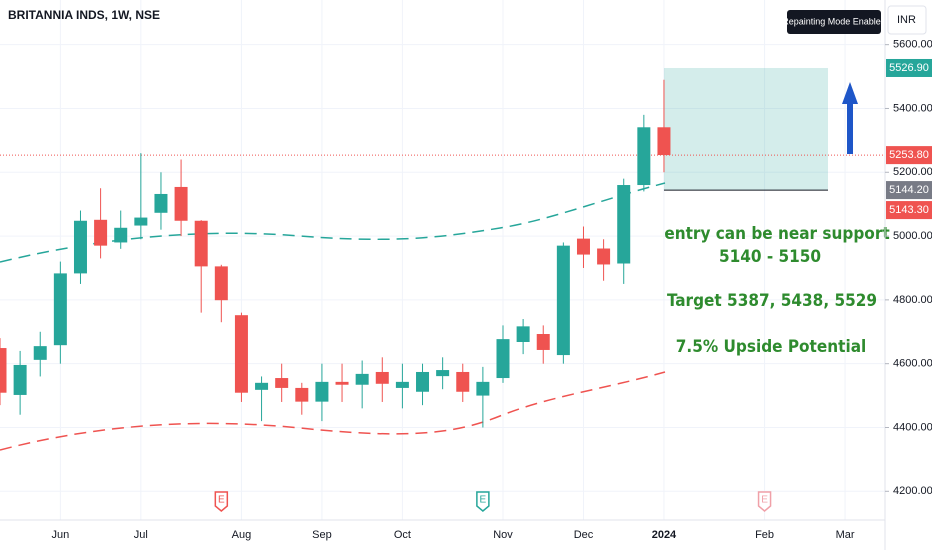 This screenshot has width=932, height=550. Describe the element at coordinates (333, 411) in the screenshot. I see `indicator-lower` at that location.